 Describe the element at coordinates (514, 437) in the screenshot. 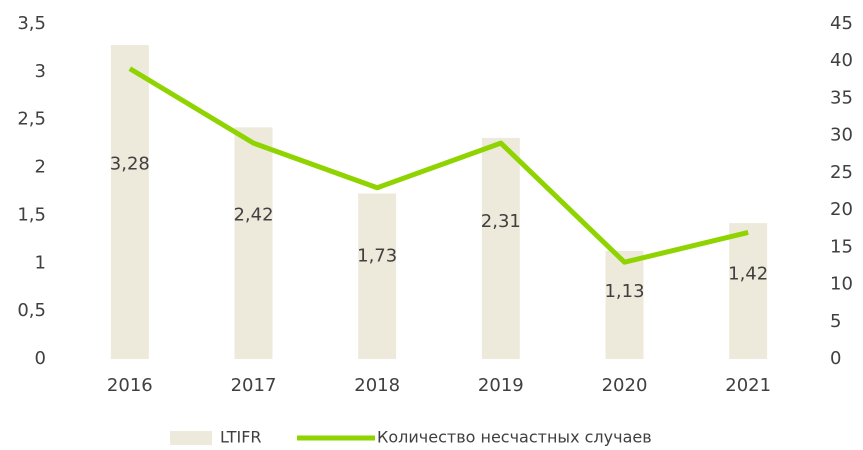

I see `legend-label: Количество несчастных случаев` at that location.